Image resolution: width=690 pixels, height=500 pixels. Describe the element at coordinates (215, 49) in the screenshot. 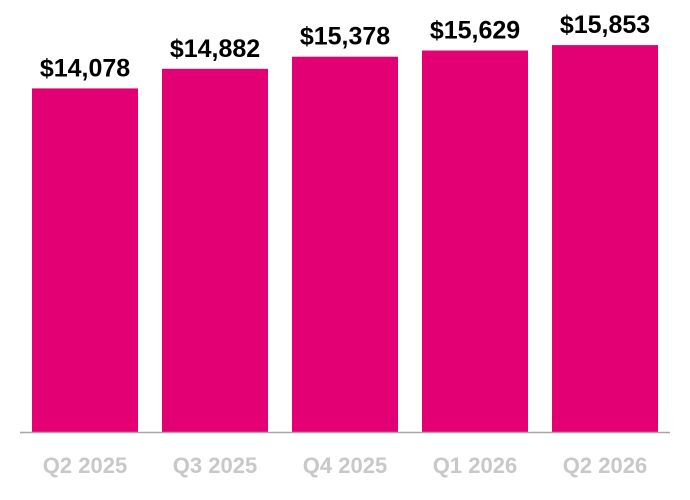

I see `bar-value-label: $14,882` at that location.